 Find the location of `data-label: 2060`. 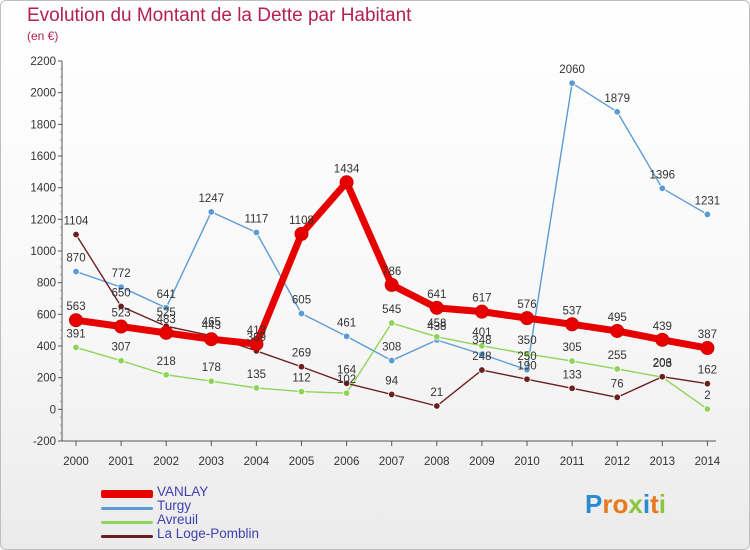

data-label: 2060 is located at coordinates (572, 70).